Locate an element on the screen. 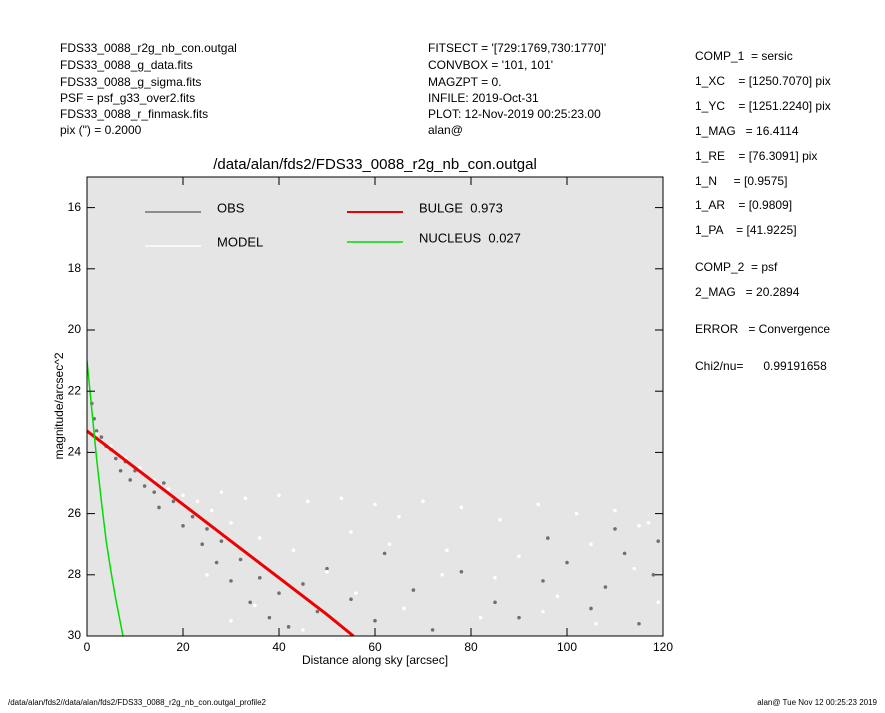 The height and width of the screenshot is (713, 885). x-tick-label: 120 is located at coordinates (663, 647).